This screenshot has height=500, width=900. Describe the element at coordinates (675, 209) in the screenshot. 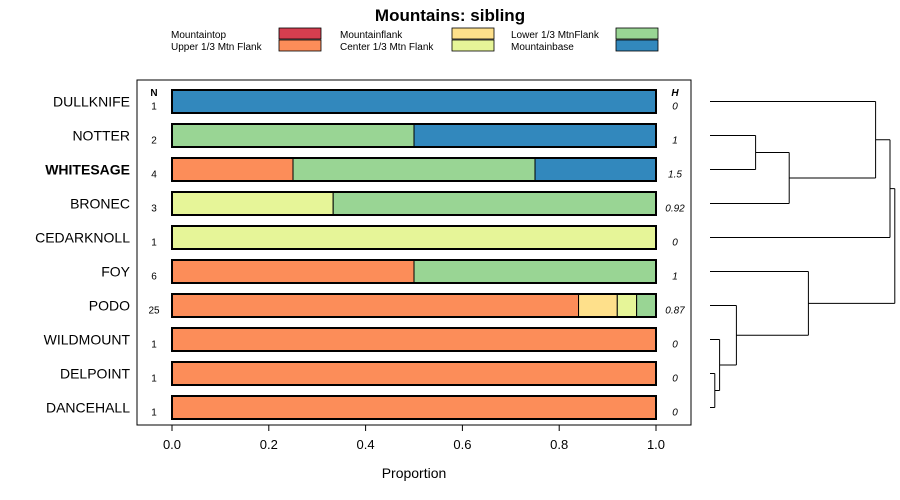

I see `h-value: 0.92` at that location.